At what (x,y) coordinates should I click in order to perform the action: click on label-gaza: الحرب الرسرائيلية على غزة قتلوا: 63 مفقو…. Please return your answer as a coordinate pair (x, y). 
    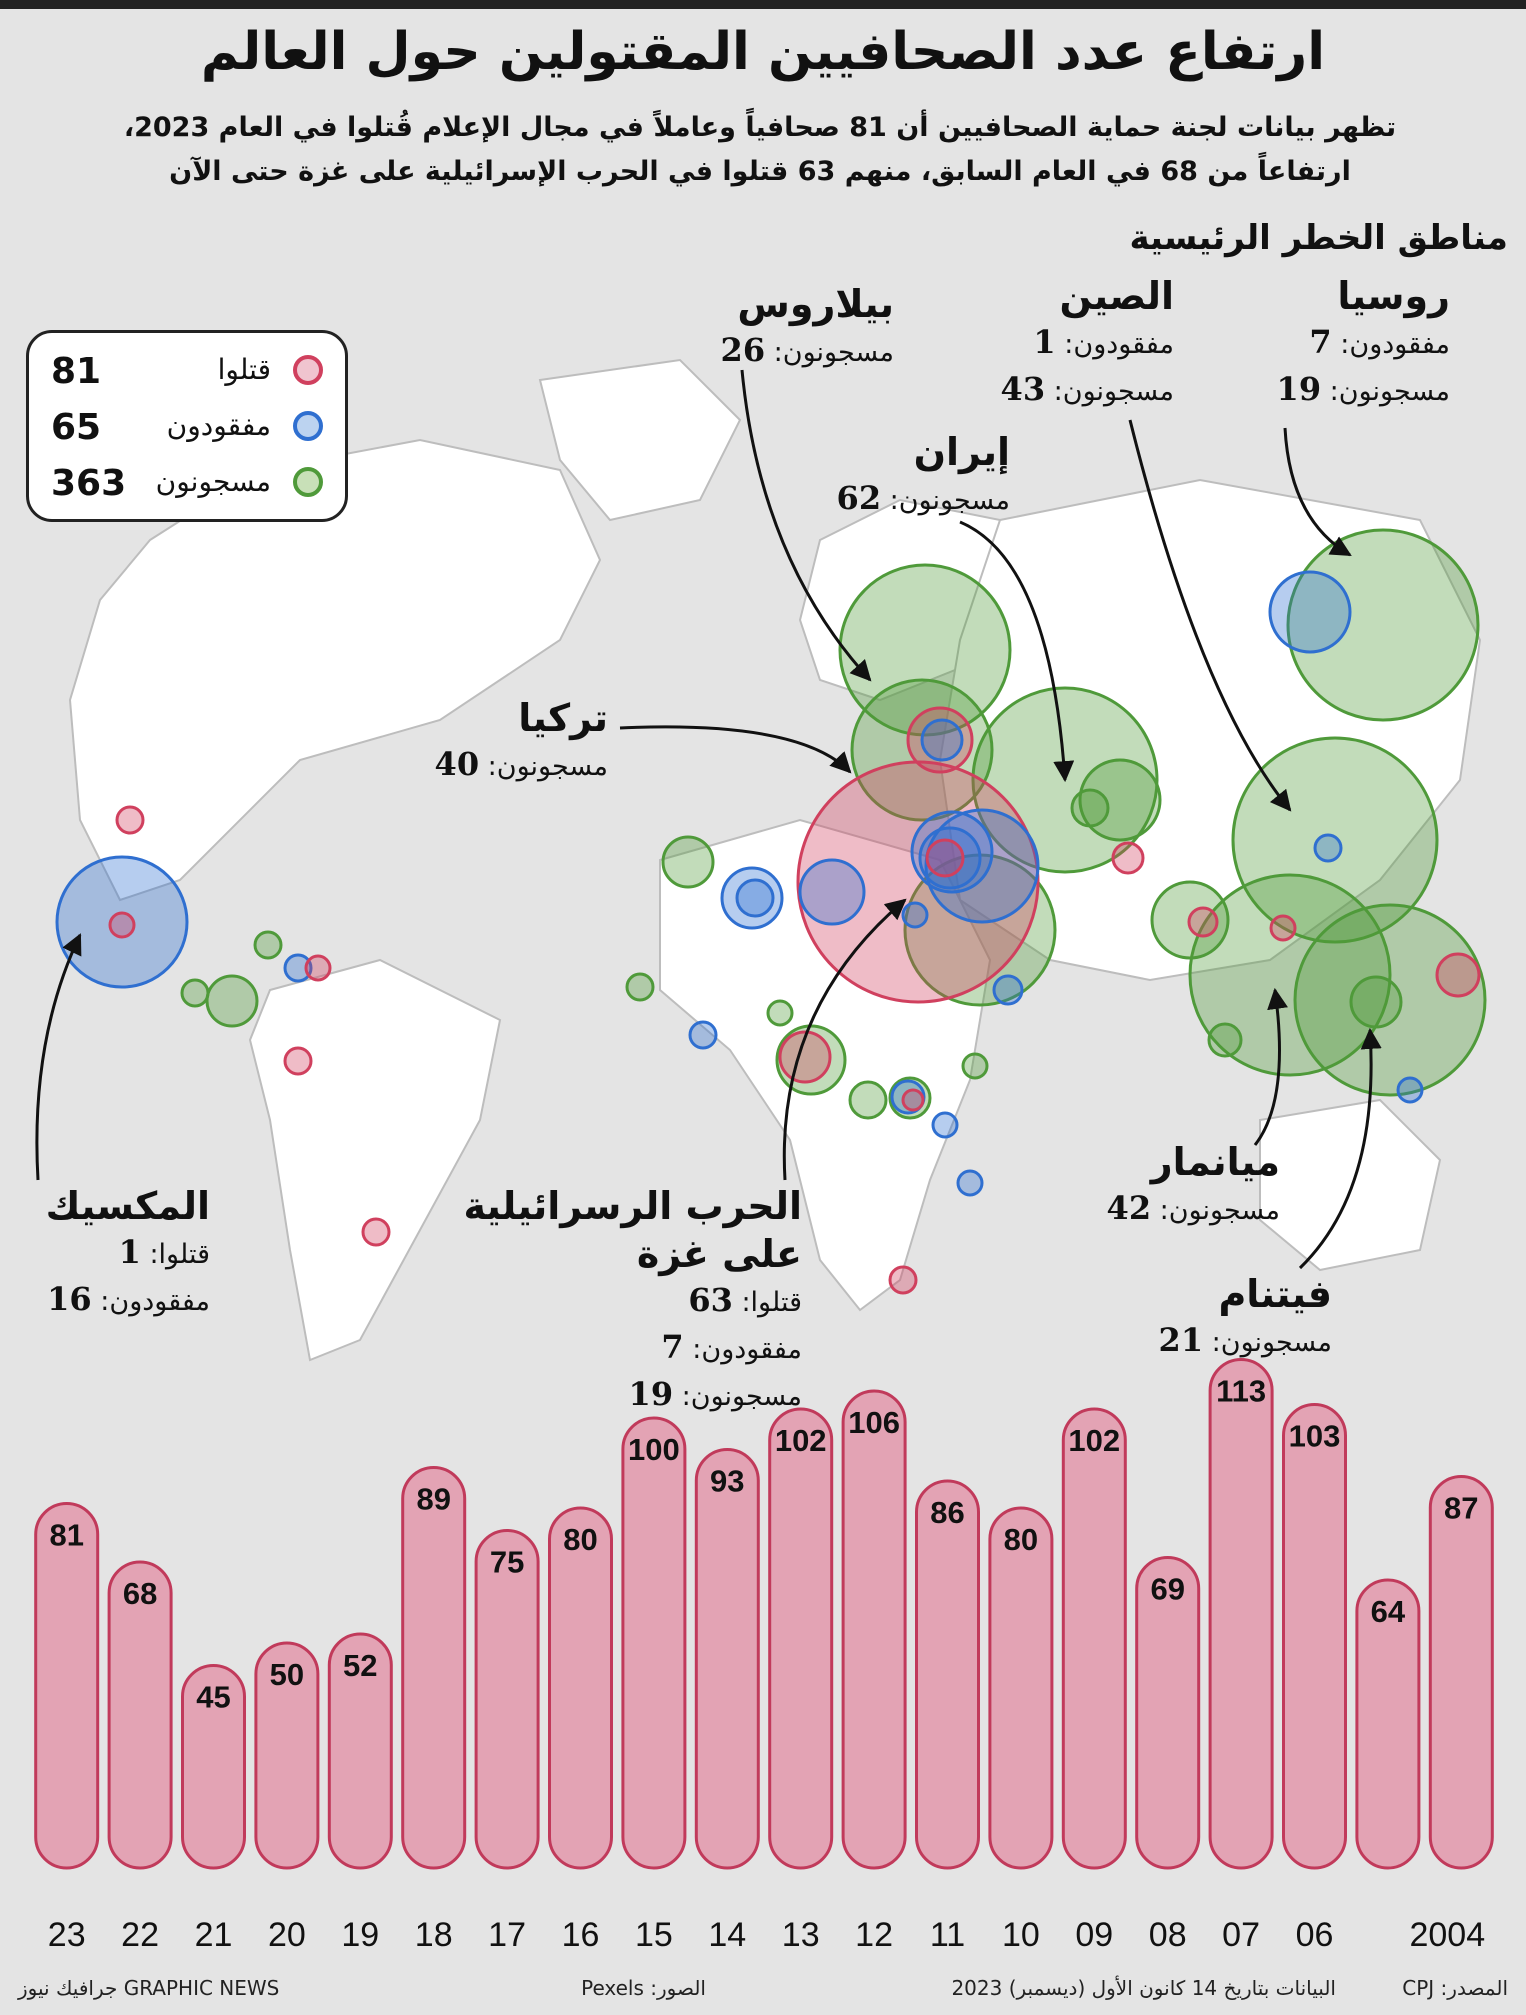
    Looking at the image, I should click on (632, 1300).